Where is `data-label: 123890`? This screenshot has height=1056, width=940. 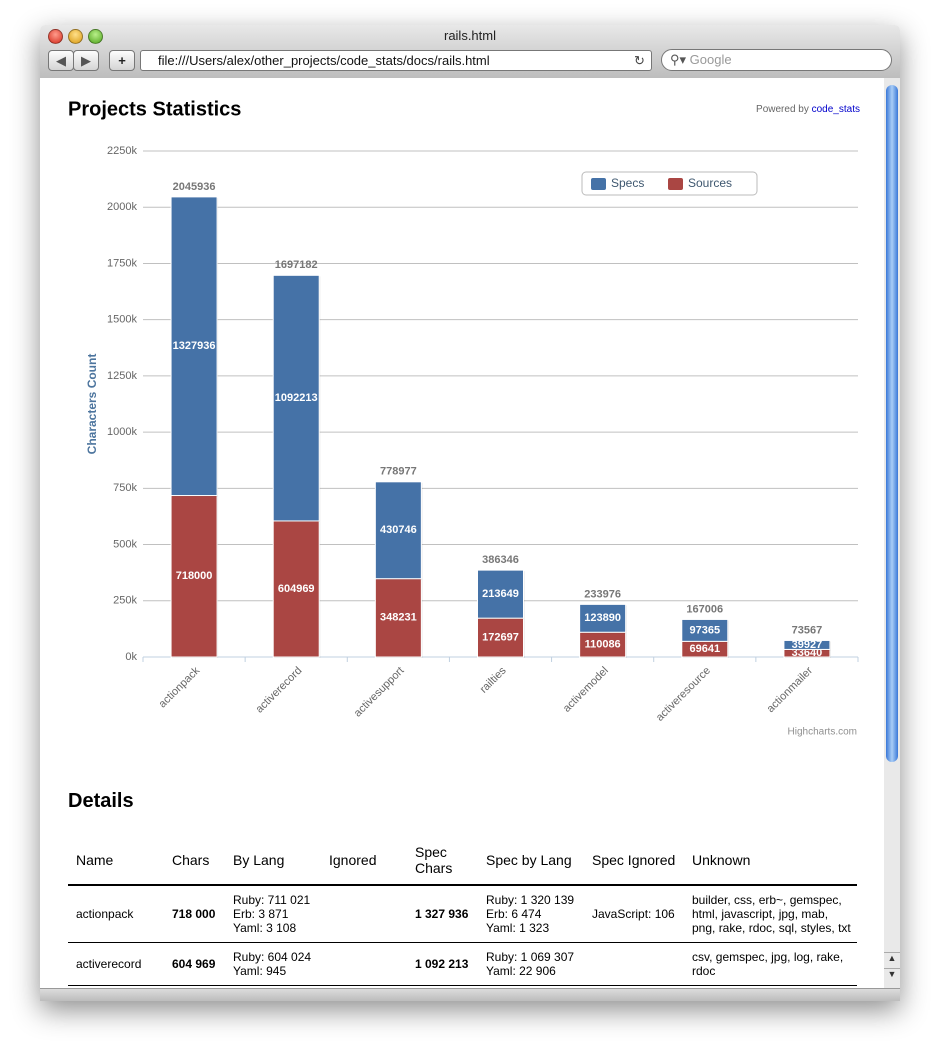
data-label: 123890 is located at coordinates (602, 618).